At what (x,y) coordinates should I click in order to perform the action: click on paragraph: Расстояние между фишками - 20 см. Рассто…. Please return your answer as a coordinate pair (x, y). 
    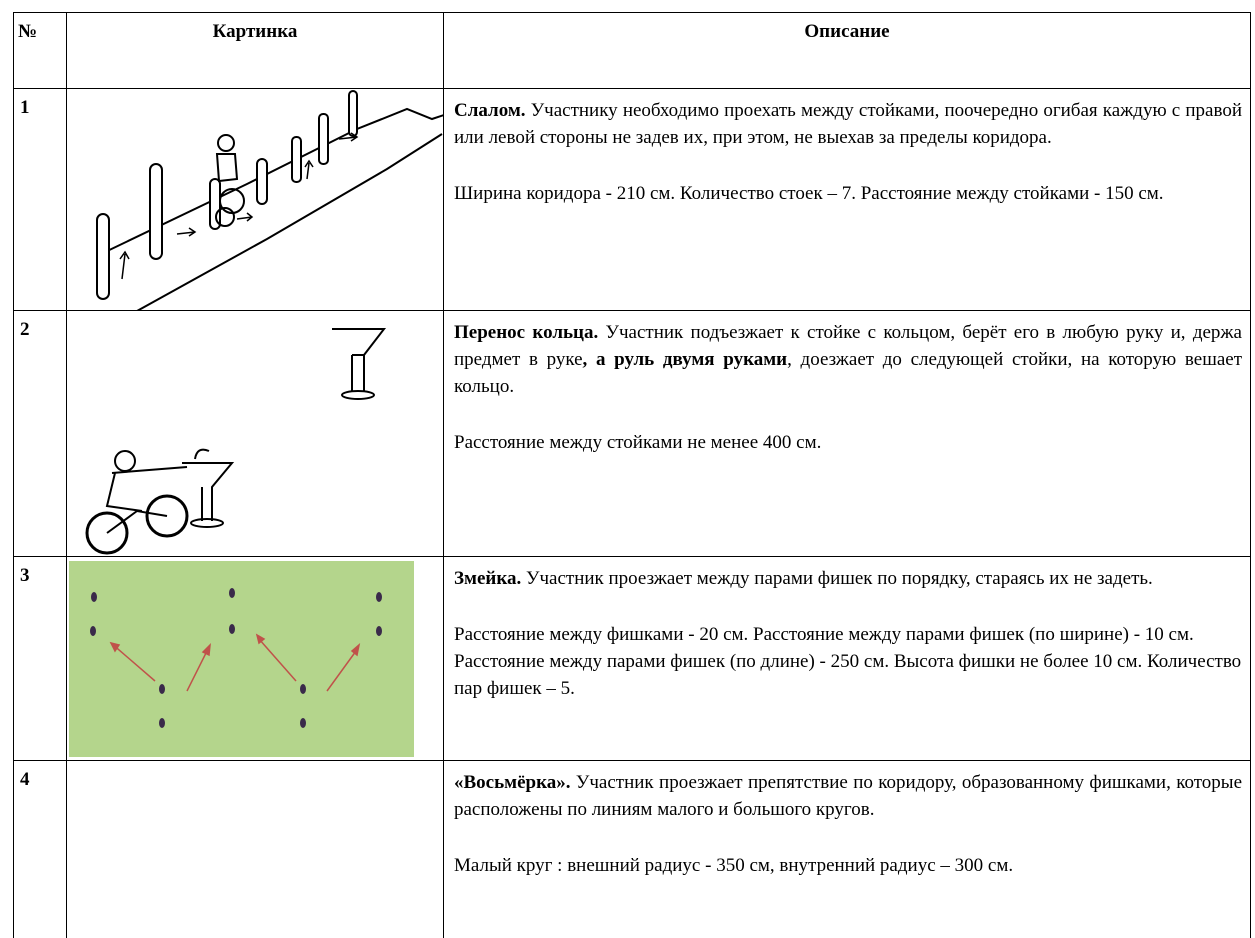
    Looking at the image, I should click on (848, 661).